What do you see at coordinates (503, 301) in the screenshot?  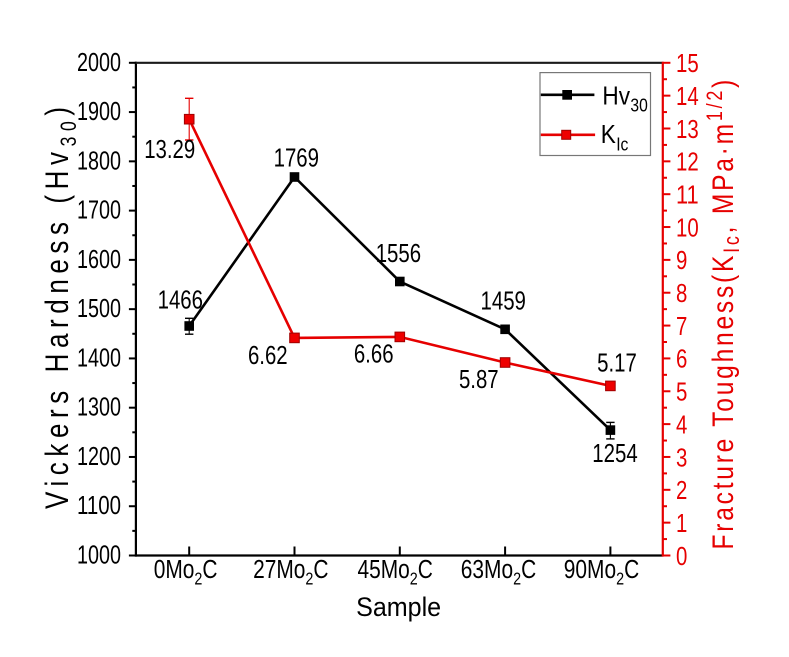 I see `svg-text: 1459` at bounding box center [503, 301].